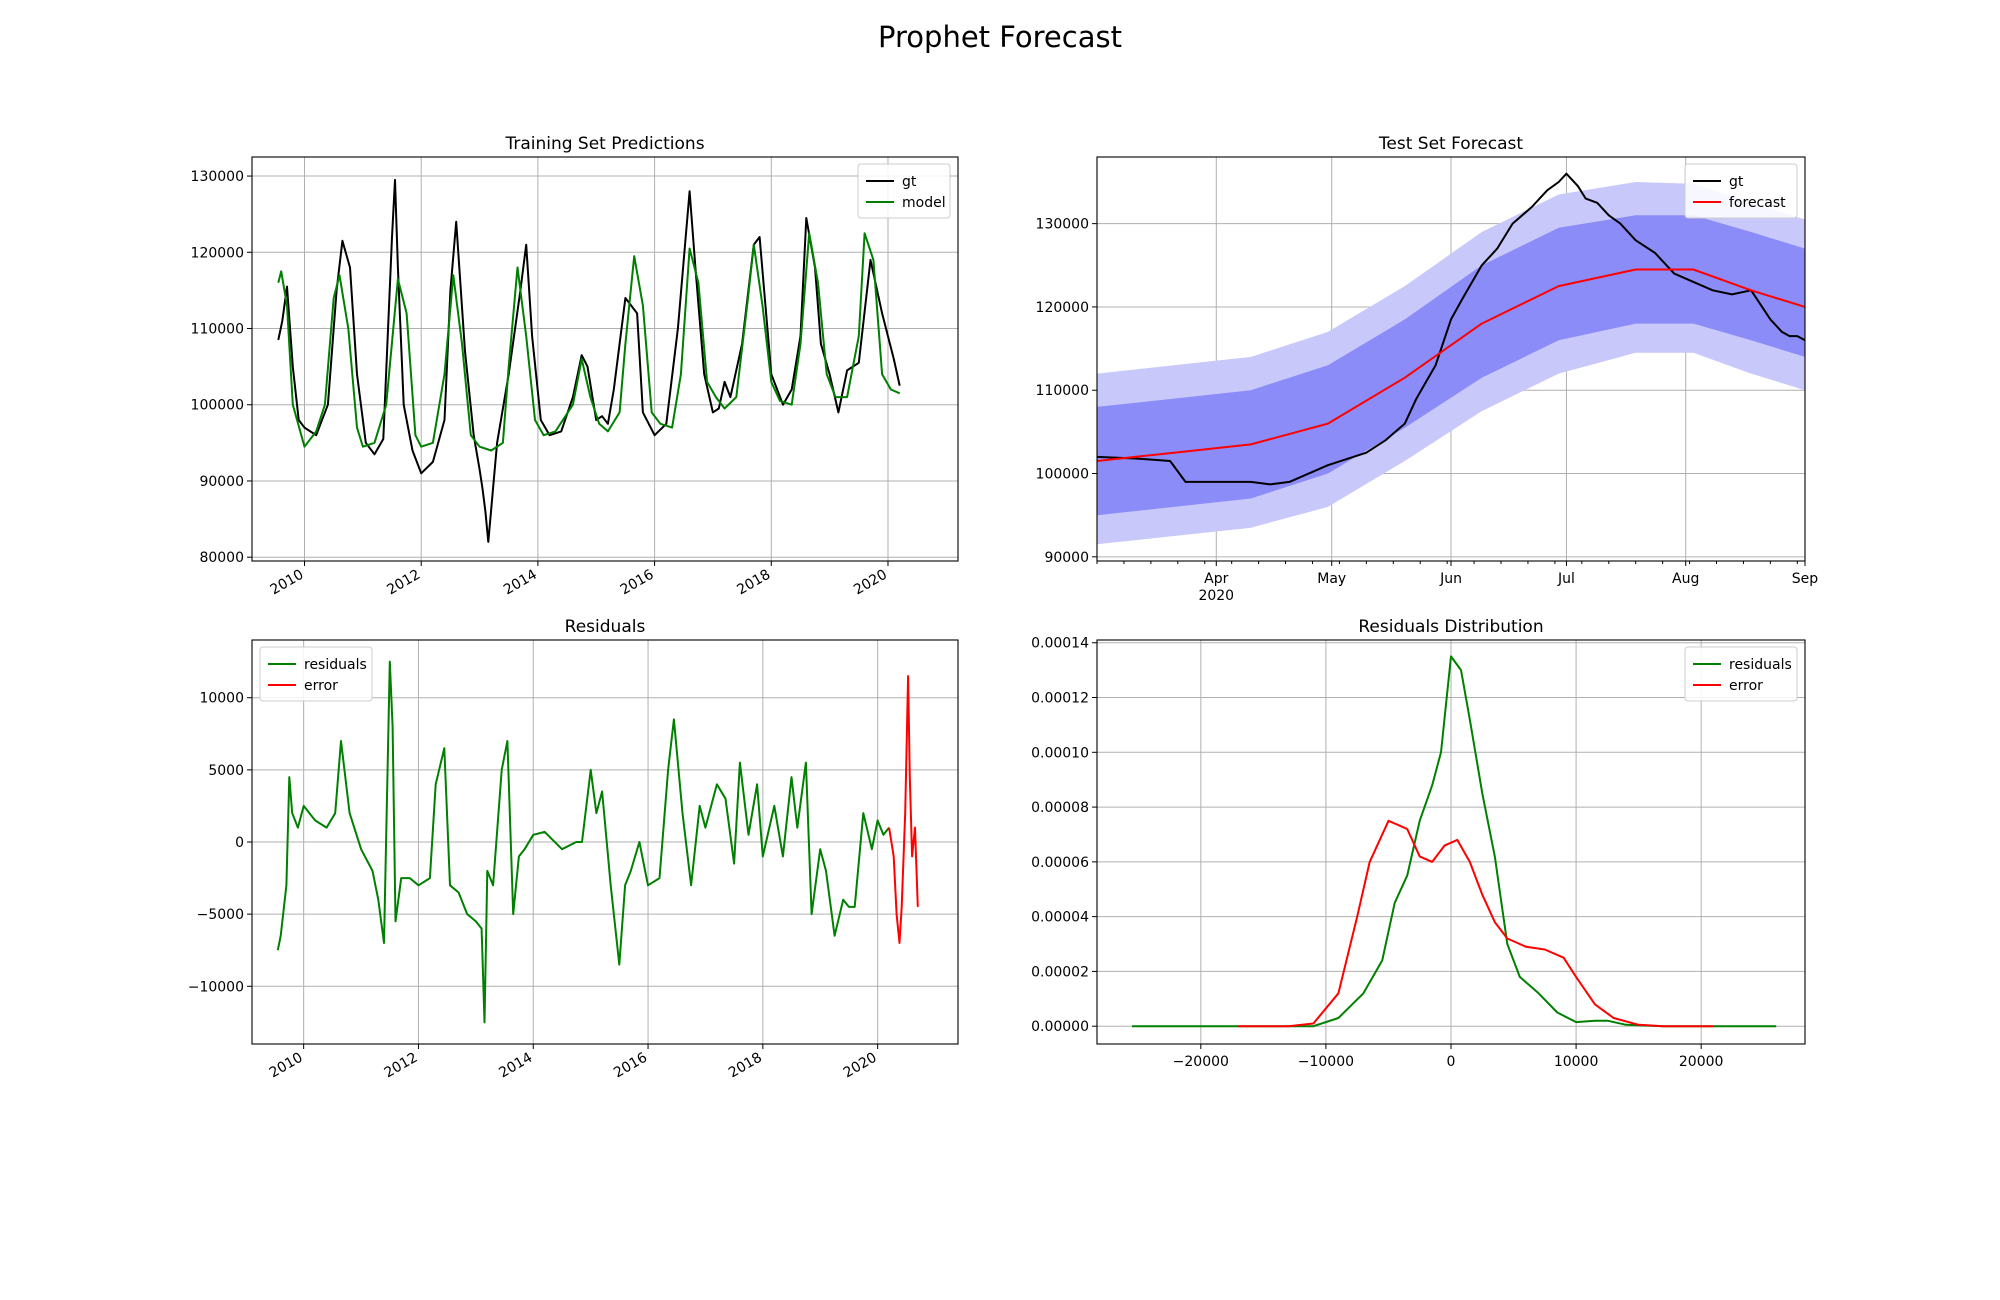 This screenshot has height=1300, width=2000. Describe the element at coordinates (221, 558) in the screenshot. I see `y-tick-label: 80000` at that location.